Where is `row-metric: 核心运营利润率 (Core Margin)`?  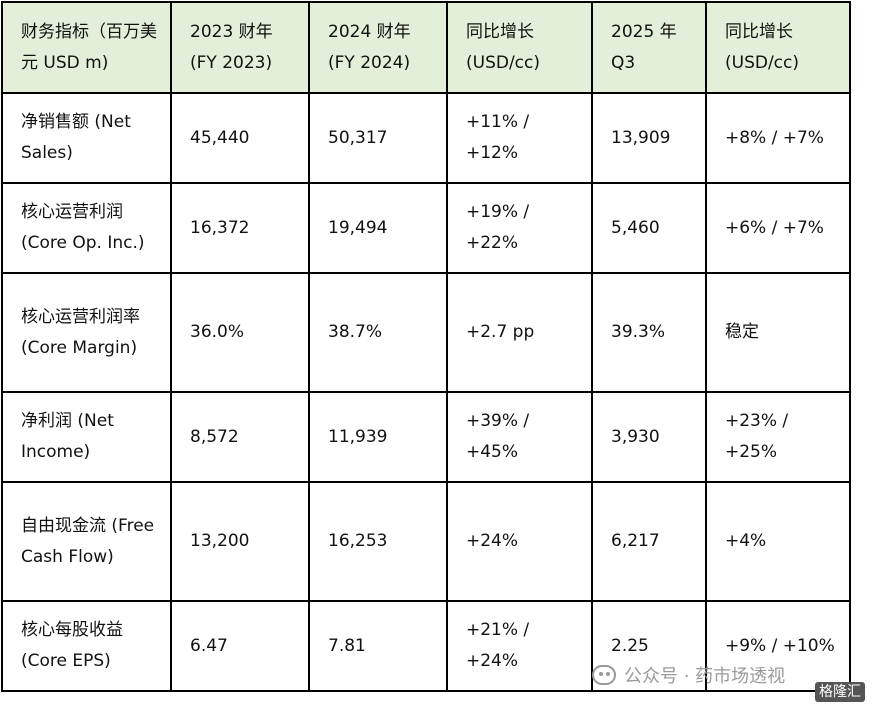 row-metric: 核心运营利润率 (Core Margin) is located at coordinates (86, 332).